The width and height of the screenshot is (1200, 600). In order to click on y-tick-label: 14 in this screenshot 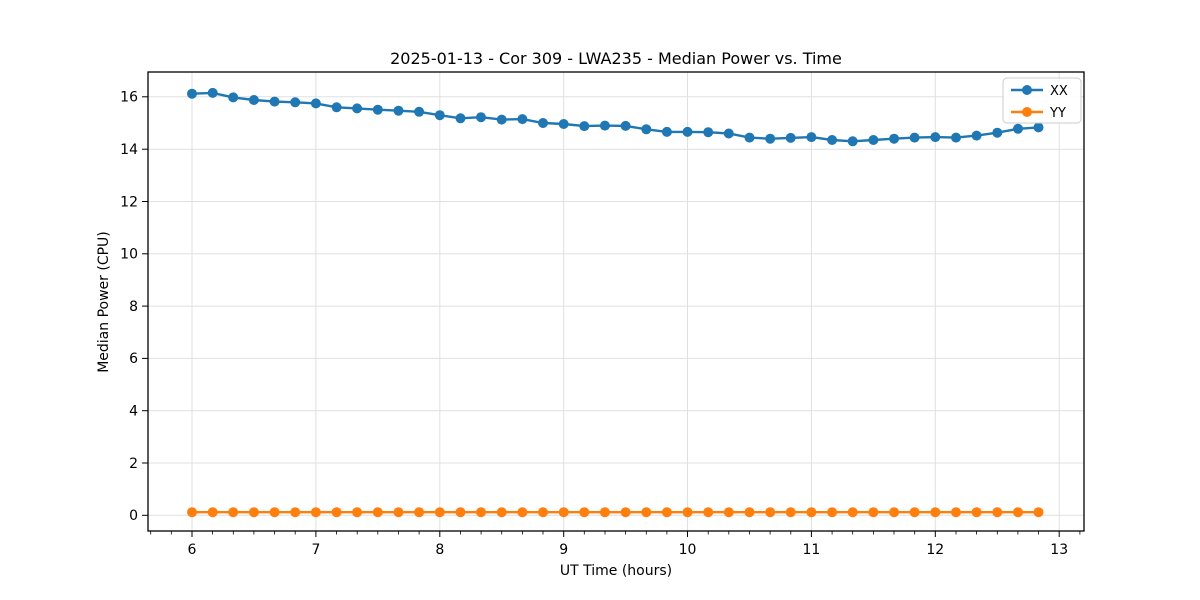, I will do `click(129, 150)`.